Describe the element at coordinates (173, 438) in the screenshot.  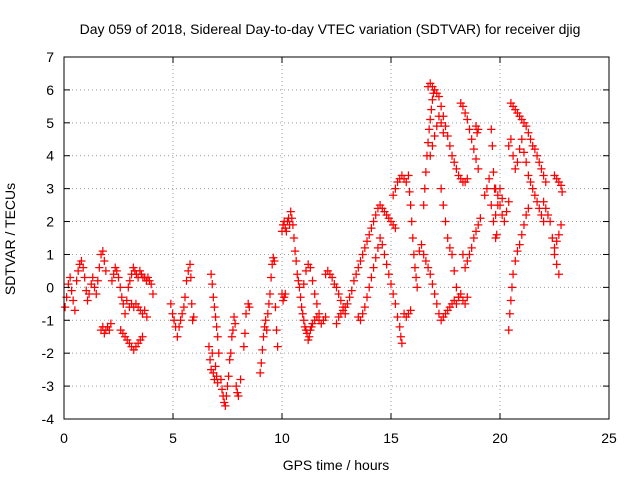
I see `x-tick-label: 5` at that location.